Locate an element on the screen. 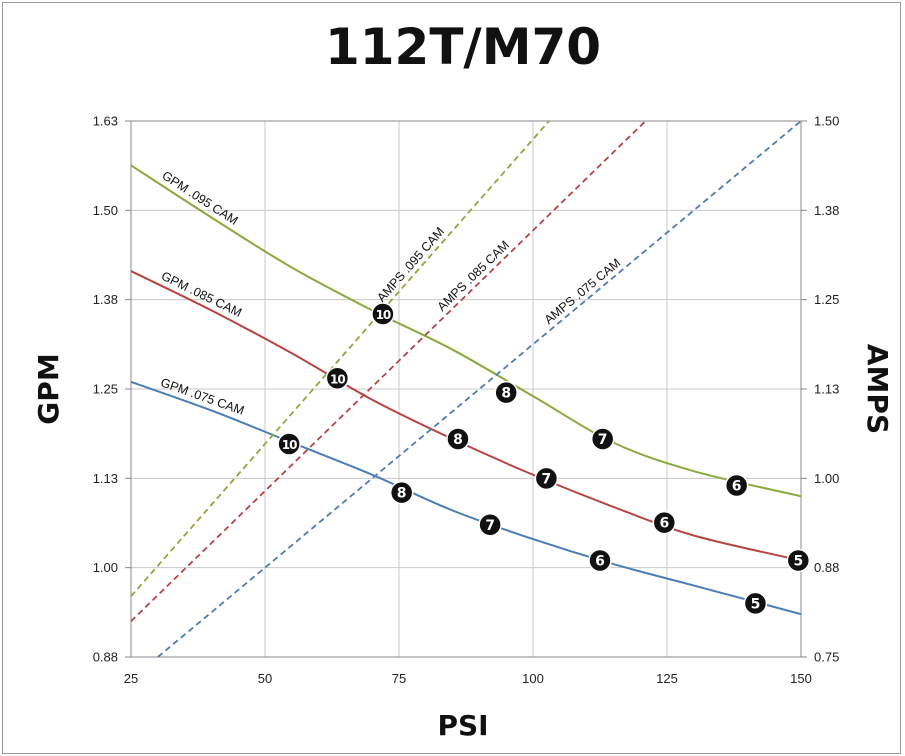 This screenshot has height=756, width=905. x-tick-label: 75 is located at coordinates (399, 678).